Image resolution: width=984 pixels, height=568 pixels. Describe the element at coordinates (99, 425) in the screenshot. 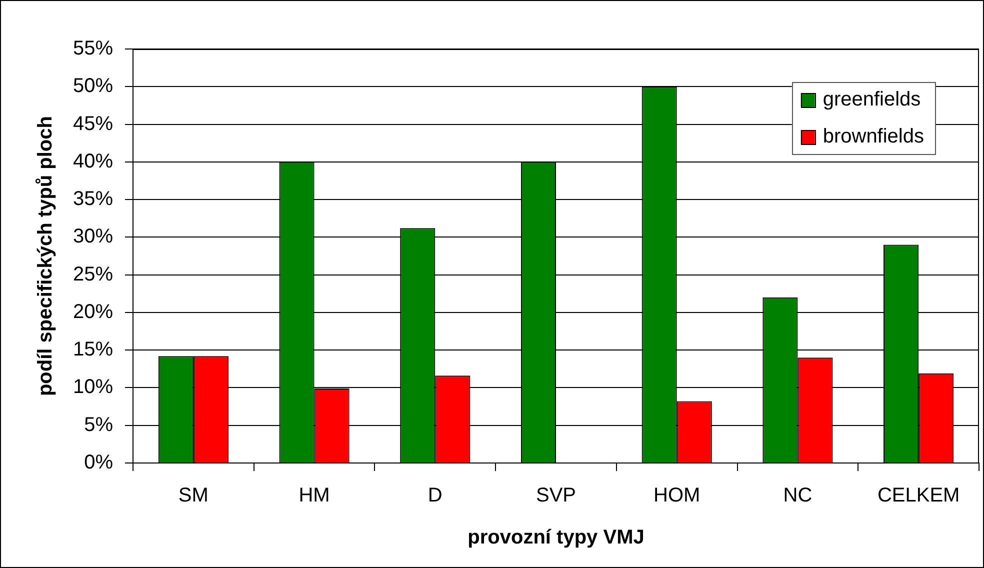

I see `y-tick-label: 5%` at that location.